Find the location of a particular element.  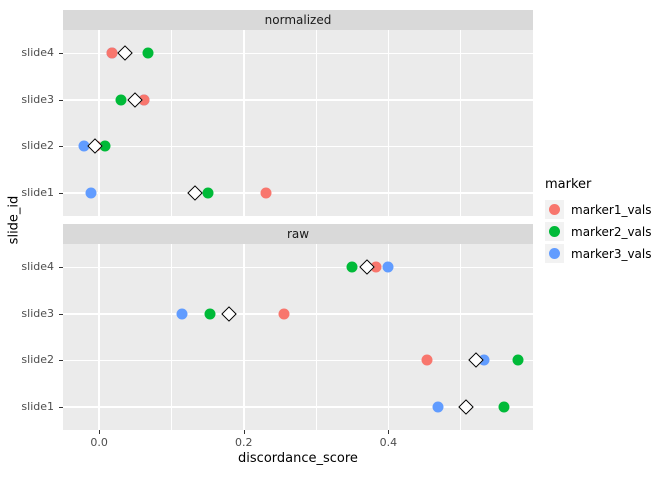

x-tick-label: 0.2 is located at coordinates (244, 442).